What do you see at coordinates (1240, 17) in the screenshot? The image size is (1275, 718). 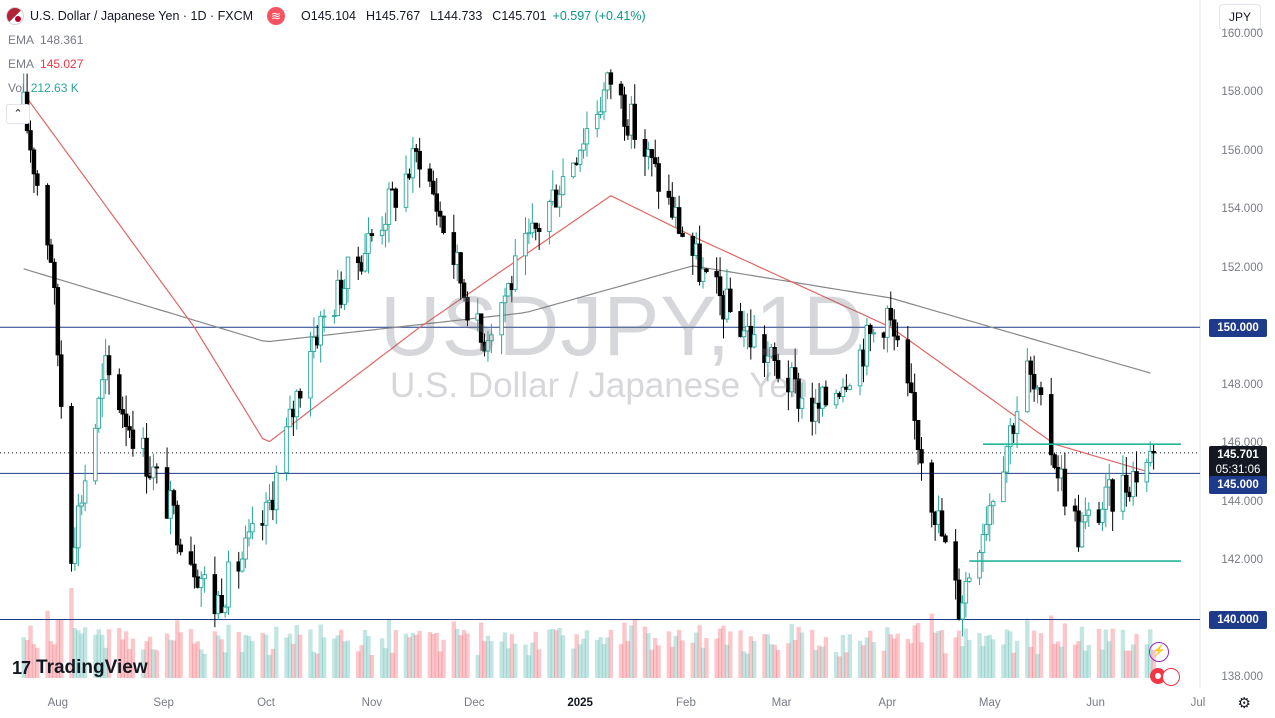 I see `currency-button: JPY` at bounding box center [1240, 17].